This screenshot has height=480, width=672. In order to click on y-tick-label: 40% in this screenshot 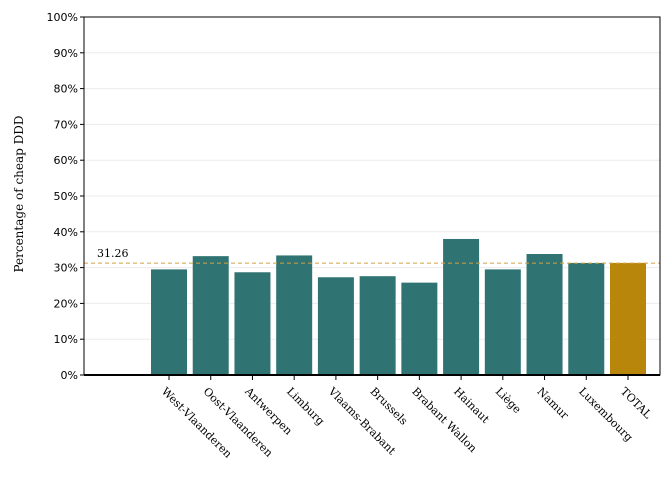, I will do `click(66, 232)`.